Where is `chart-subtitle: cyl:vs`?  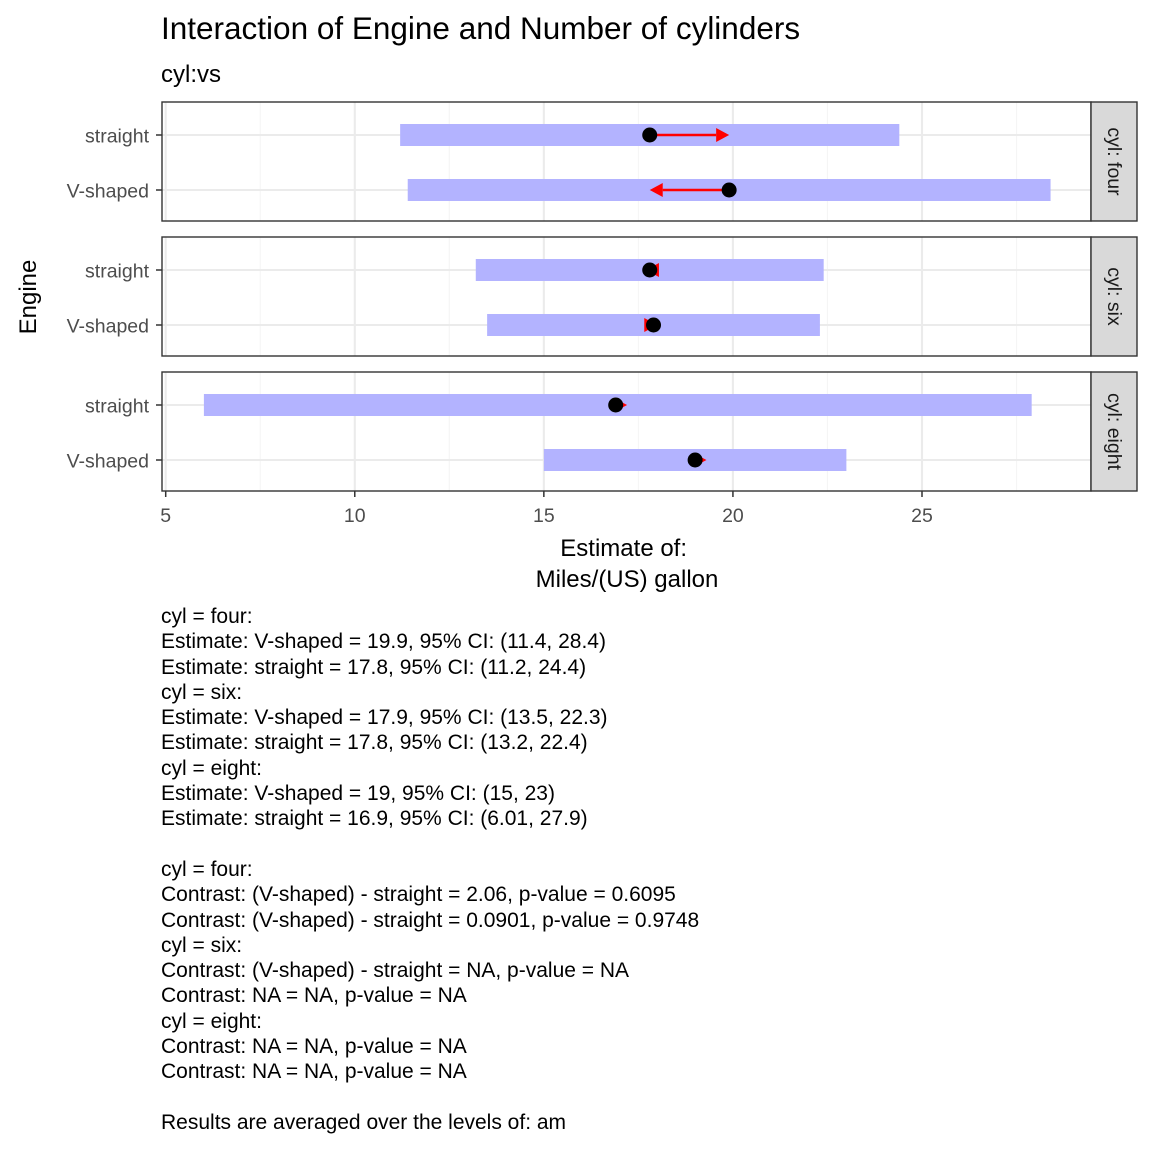 chart-subtitle: cyl:vs is located at coordinates (191, 74).